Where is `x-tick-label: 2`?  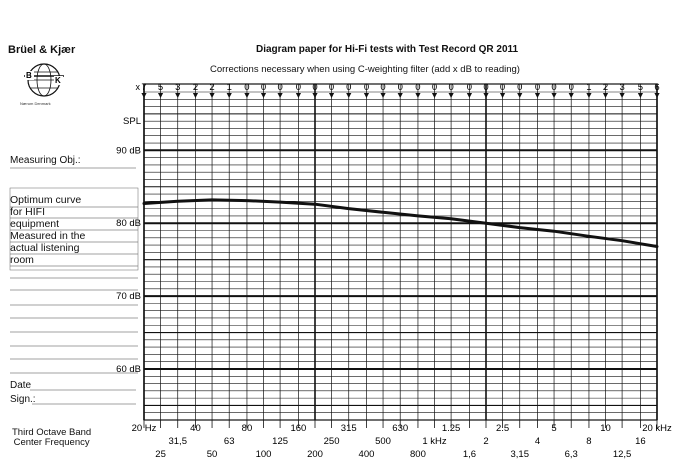 x-tick-label: 2 is located at coordinates (485, 441).